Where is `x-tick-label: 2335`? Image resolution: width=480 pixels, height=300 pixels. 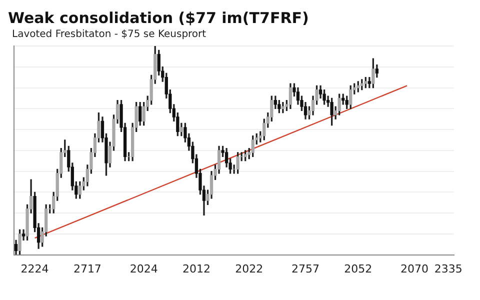
x-tick-label: 2335 is located at coordinates (448, 269).